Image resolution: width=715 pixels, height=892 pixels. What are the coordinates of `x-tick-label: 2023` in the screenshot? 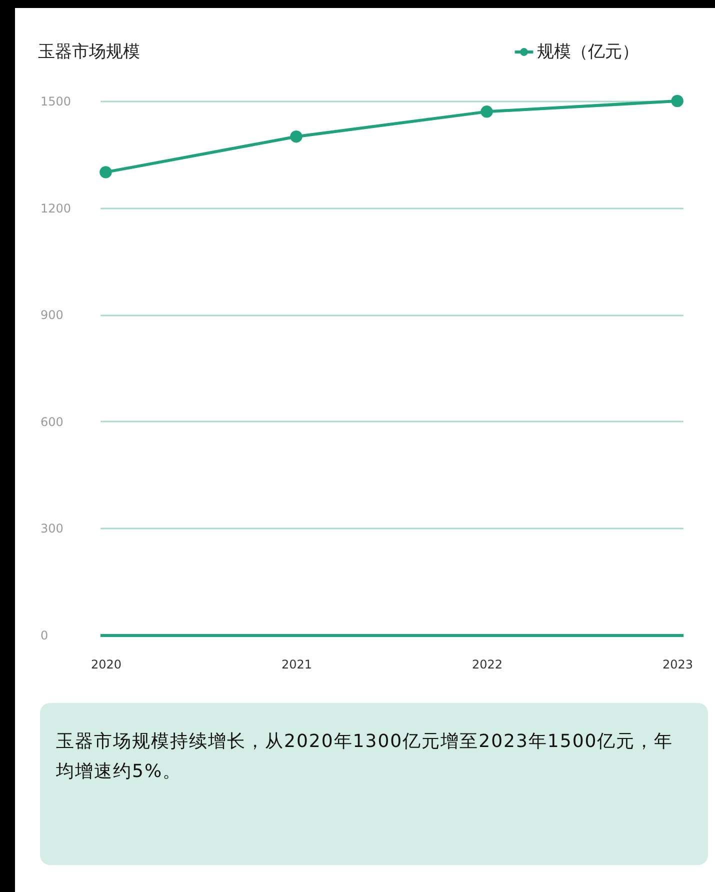 It's located at (678, 665).